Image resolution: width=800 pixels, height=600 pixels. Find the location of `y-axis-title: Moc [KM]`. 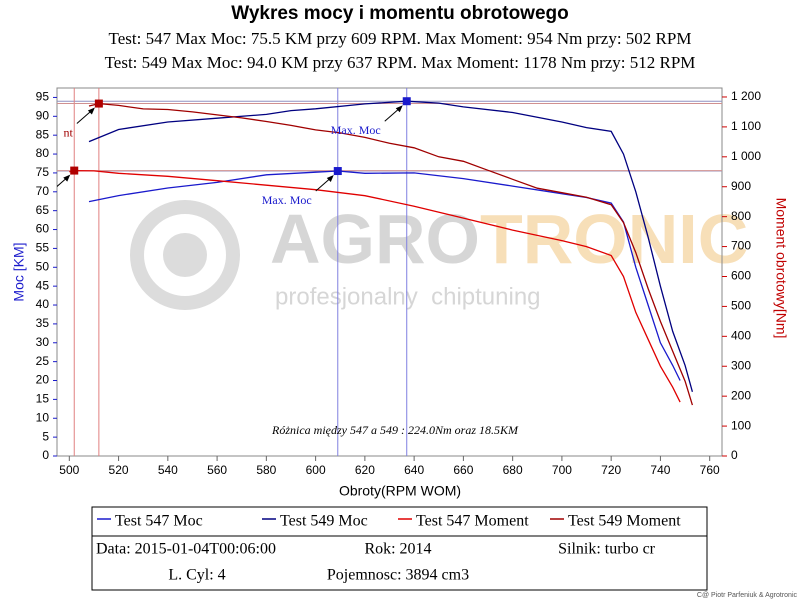

y-axis-title: Moc [KM] is located at coordinates (19, 271).